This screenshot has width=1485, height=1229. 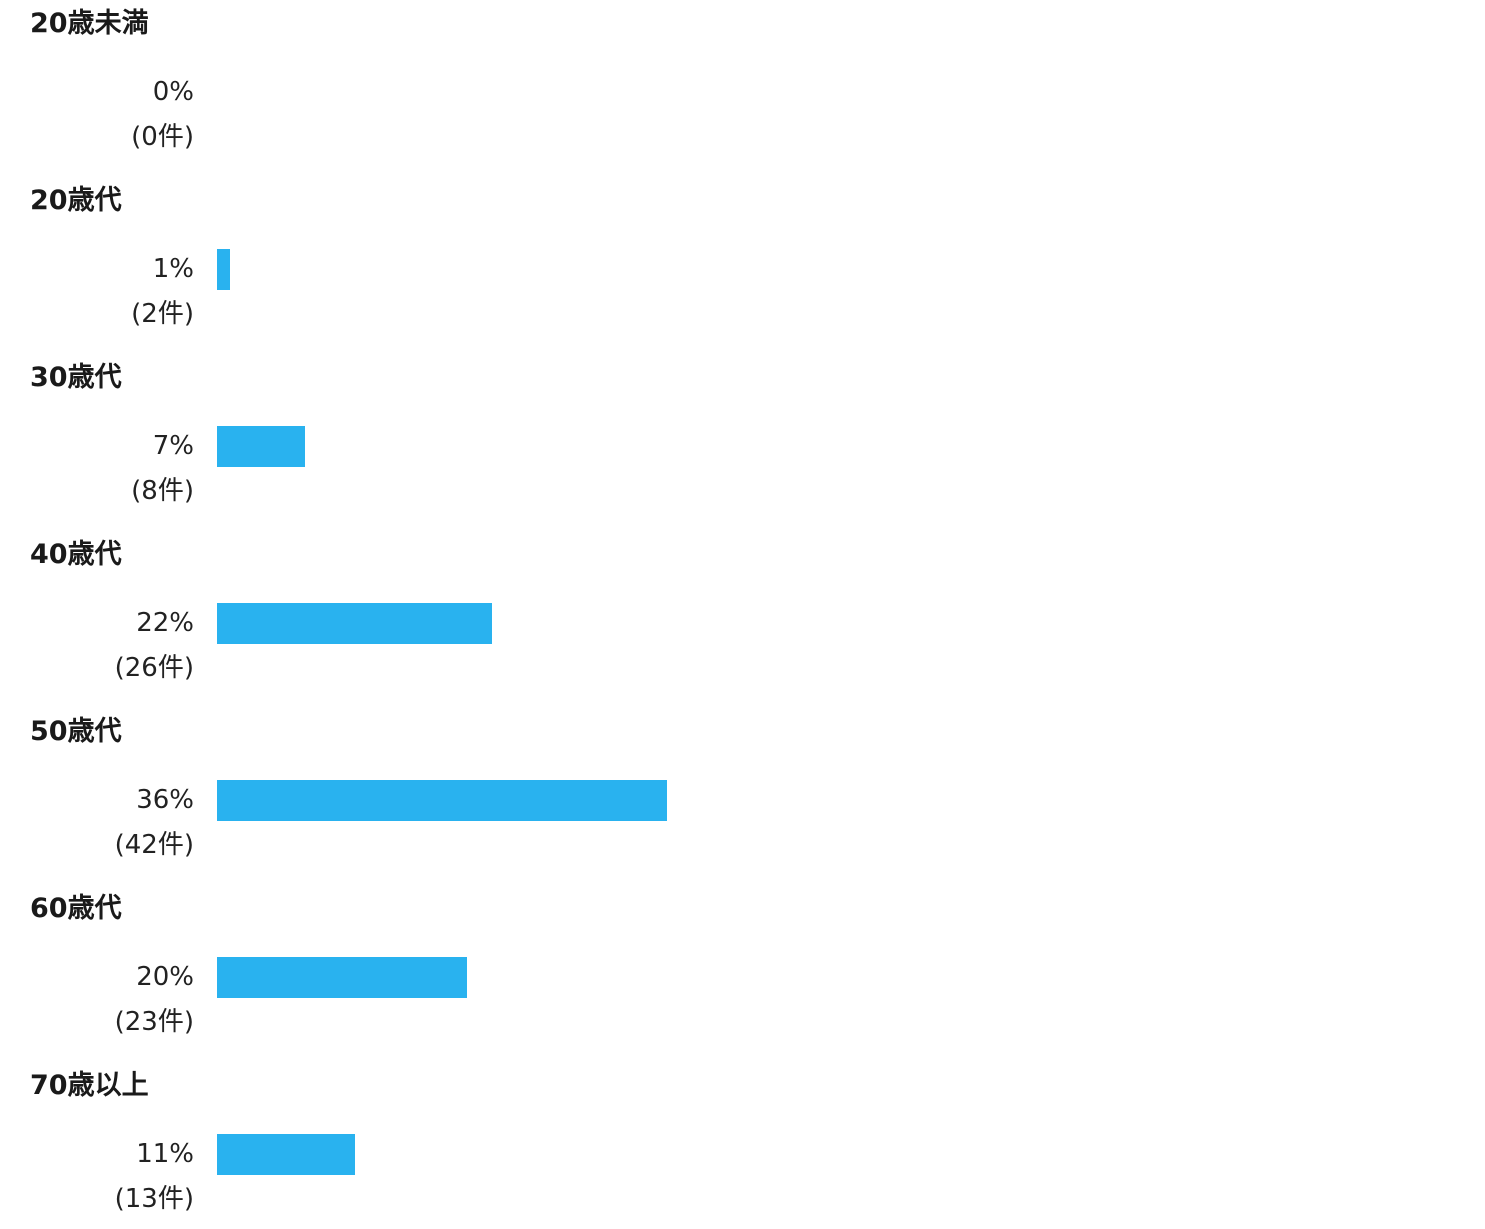 What do you see at coordinates (154, 668) in the screenshot?
I see `count-label: (26件)` at bounding box center [154, 668].